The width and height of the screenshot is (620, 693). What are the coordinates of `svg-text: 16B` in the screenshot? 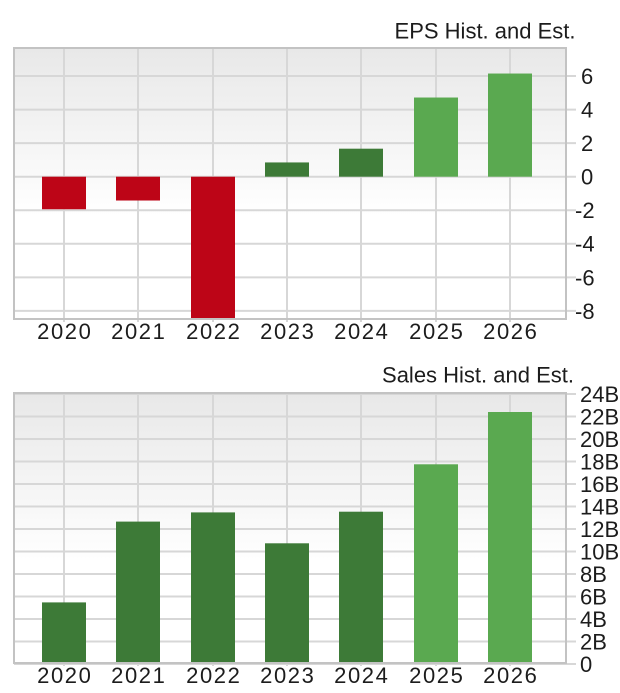 It's located at (599, 484).